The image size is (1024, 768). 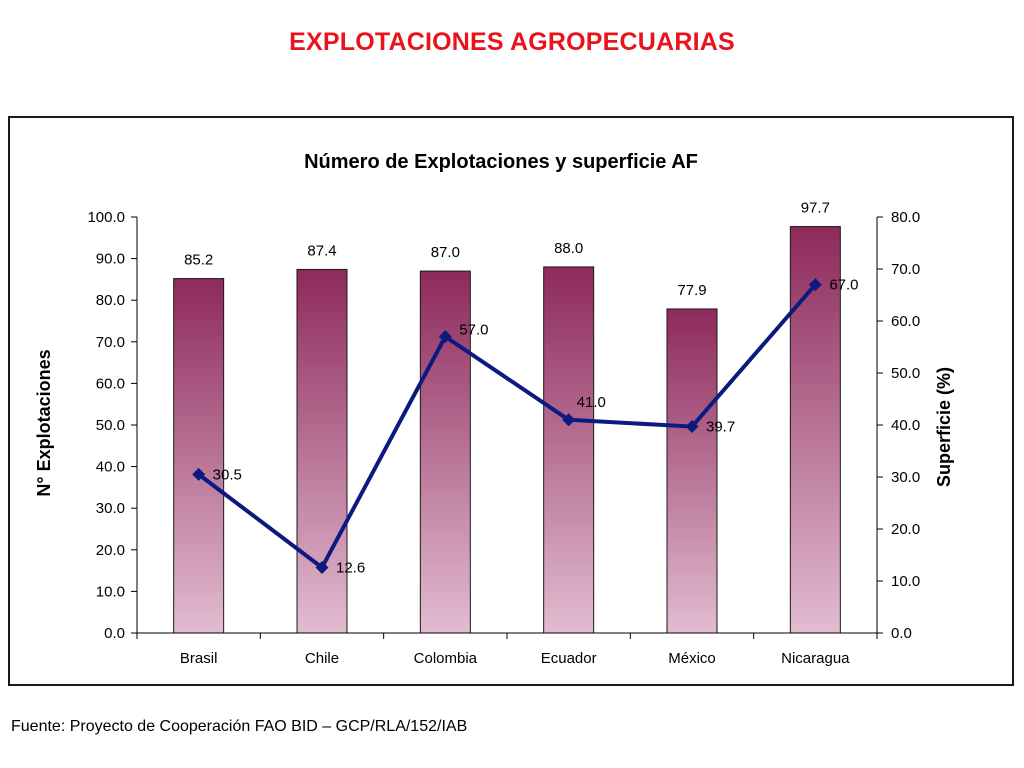 What do you see at coordinates (815, 208) in the screenshot?
I see `bar-data-label: 97.7` at bounding box center [815, 208].